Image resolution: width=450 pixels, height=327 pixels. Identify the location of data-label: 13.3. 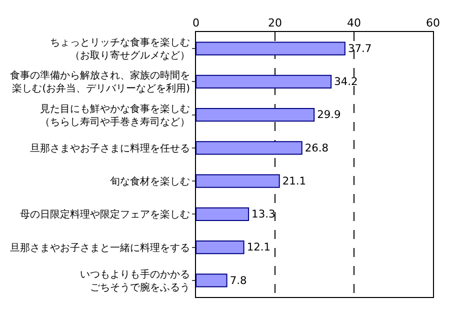
(264, 214).